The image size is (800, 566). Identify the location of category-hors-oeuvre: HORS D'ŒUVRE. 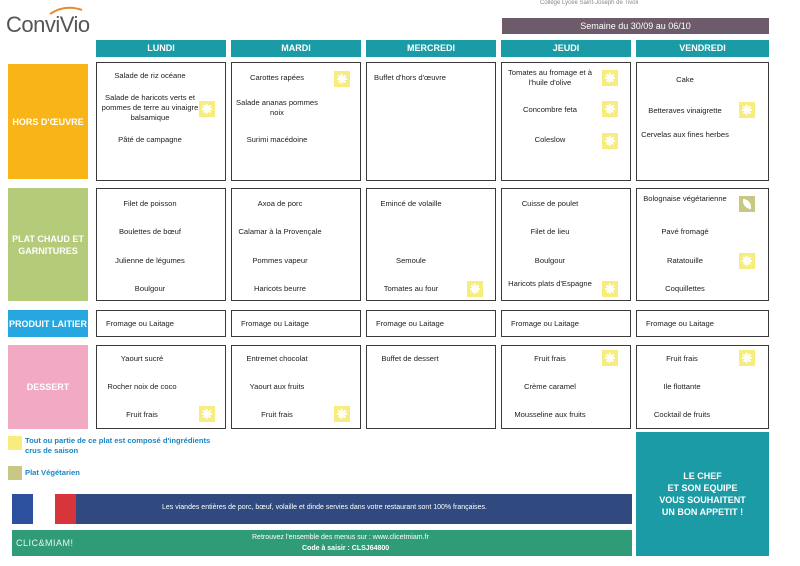
(48, 121).